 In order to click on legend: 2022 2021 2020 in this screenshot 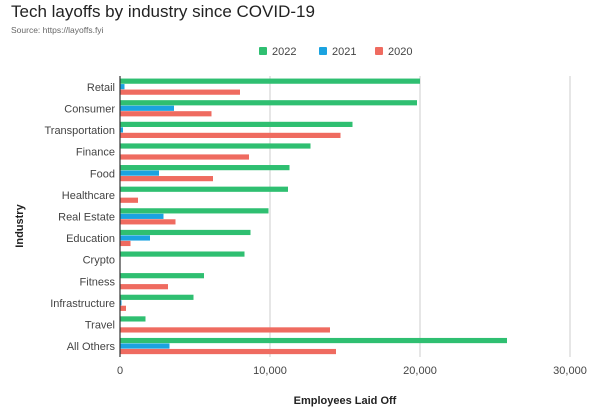, I will do `click(335, 52)`.